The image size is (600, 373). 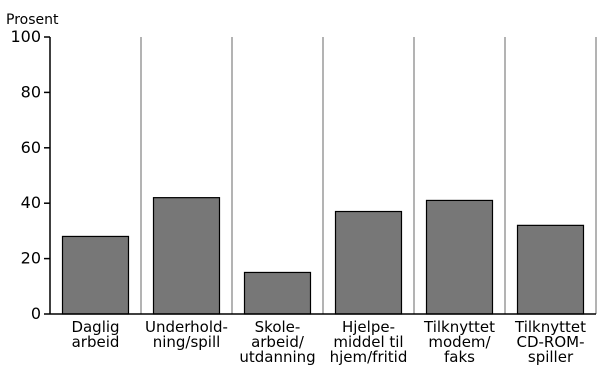 I want to click on category-label: ning/spill, so click(x=187, y=342).